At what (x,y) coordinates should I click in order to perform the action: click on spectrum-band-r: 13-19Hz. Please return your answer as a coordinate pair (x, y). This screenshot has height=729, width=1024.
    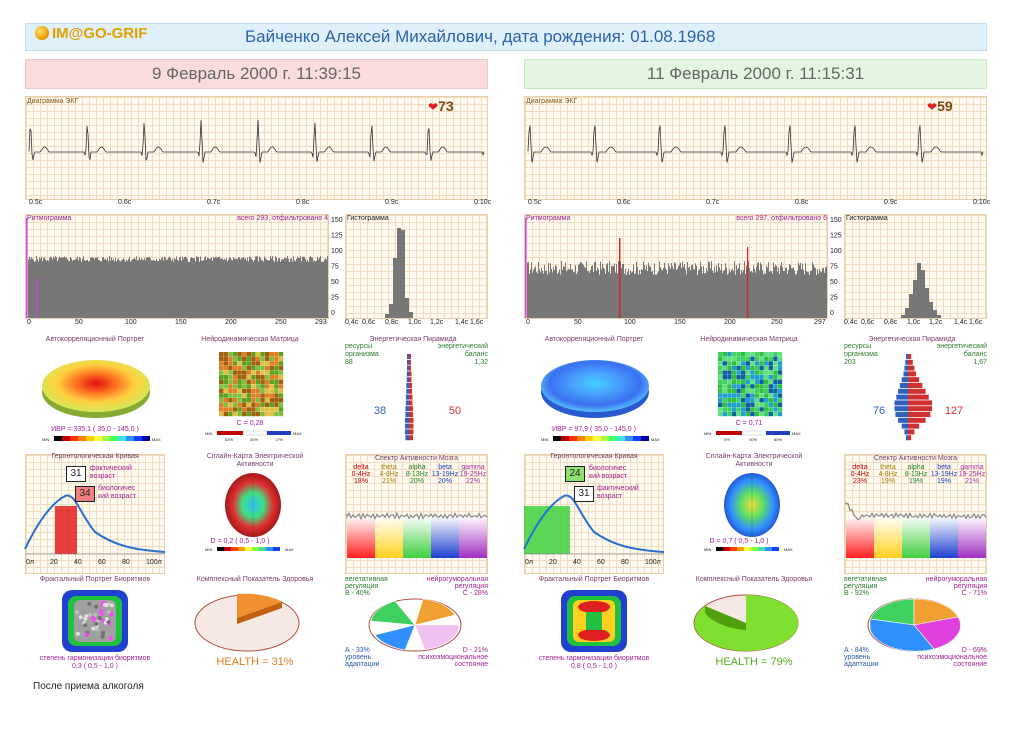
    Looking at the image, I should click on (944, 474).